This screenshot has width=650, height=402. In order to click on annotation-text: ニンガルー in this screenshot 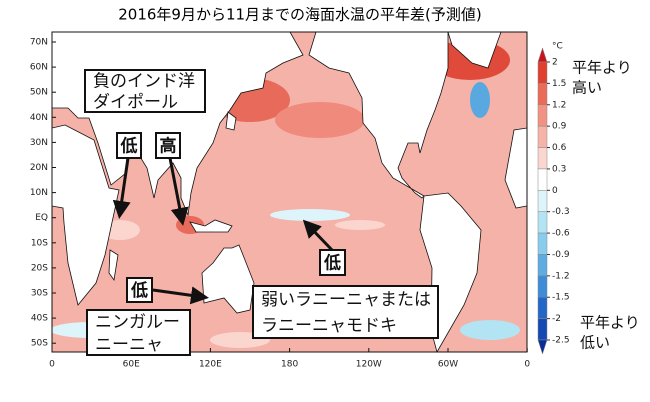, I will do `click(137, 322)`.